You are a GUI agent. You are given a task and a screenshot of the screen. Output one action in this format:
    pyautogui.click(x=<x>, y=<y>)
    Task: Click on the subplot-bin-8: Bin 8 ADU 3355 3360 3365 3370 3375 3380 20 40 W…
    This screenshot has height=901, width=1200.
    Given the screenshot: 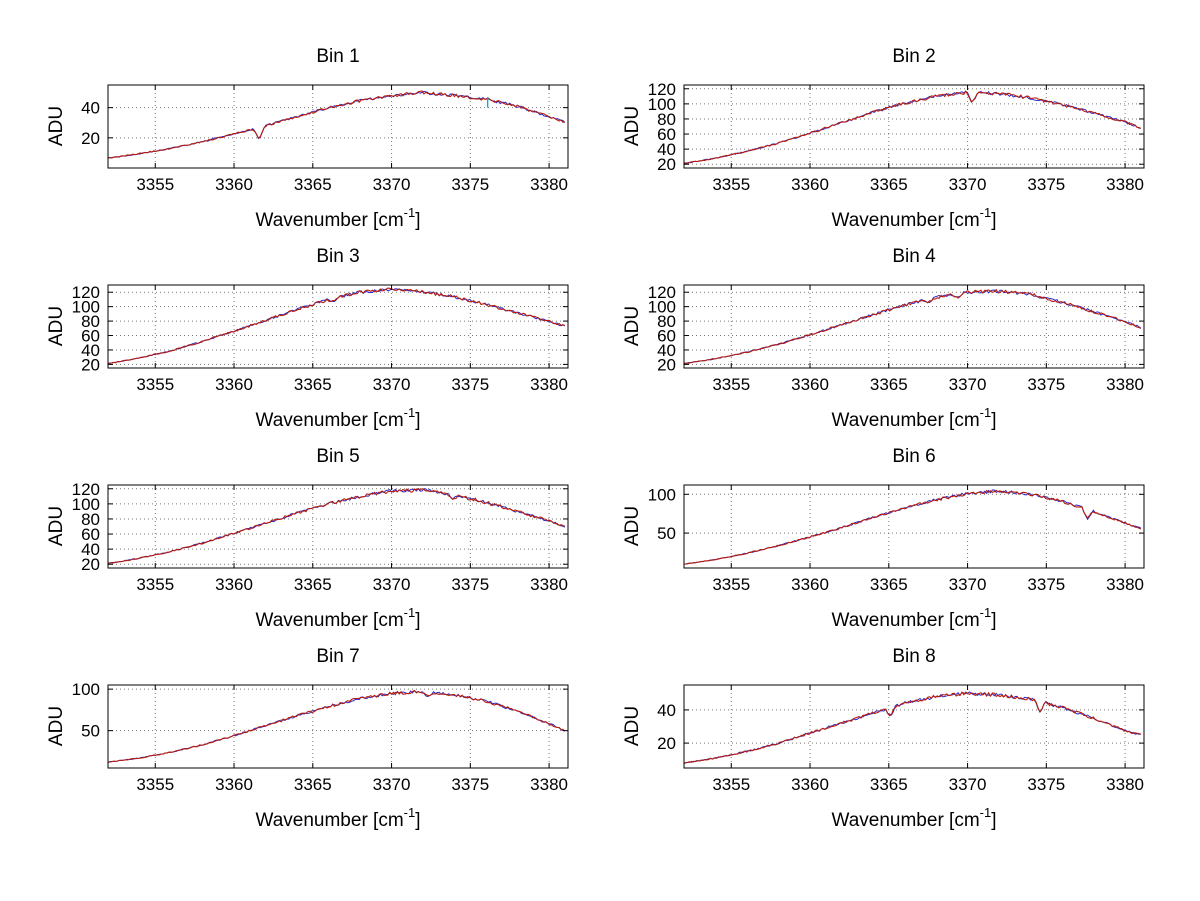 What is the action you would take?
    pyautogui.click(x=888, y=740)
    